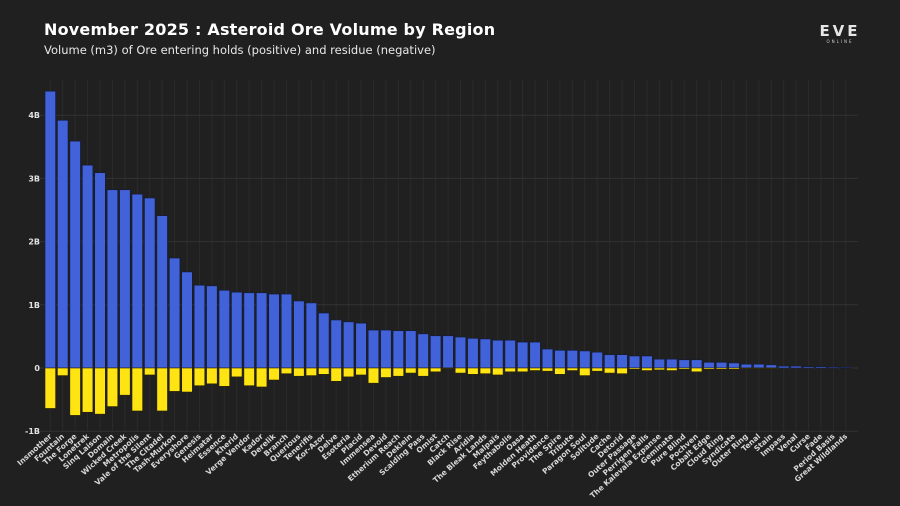  I want to click on y-tick-label: 3B, so click(34, 178).